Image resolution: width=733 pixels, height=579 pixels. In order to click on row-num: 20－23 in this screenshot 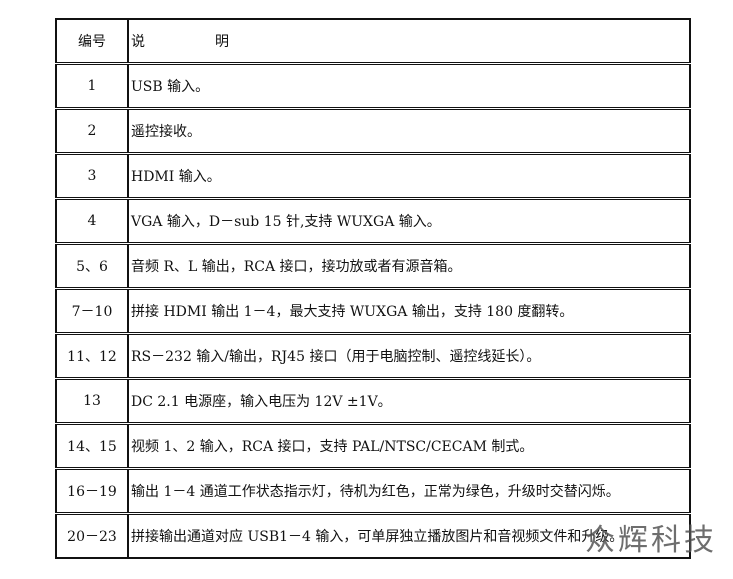, I will do `click(92, 535)`.